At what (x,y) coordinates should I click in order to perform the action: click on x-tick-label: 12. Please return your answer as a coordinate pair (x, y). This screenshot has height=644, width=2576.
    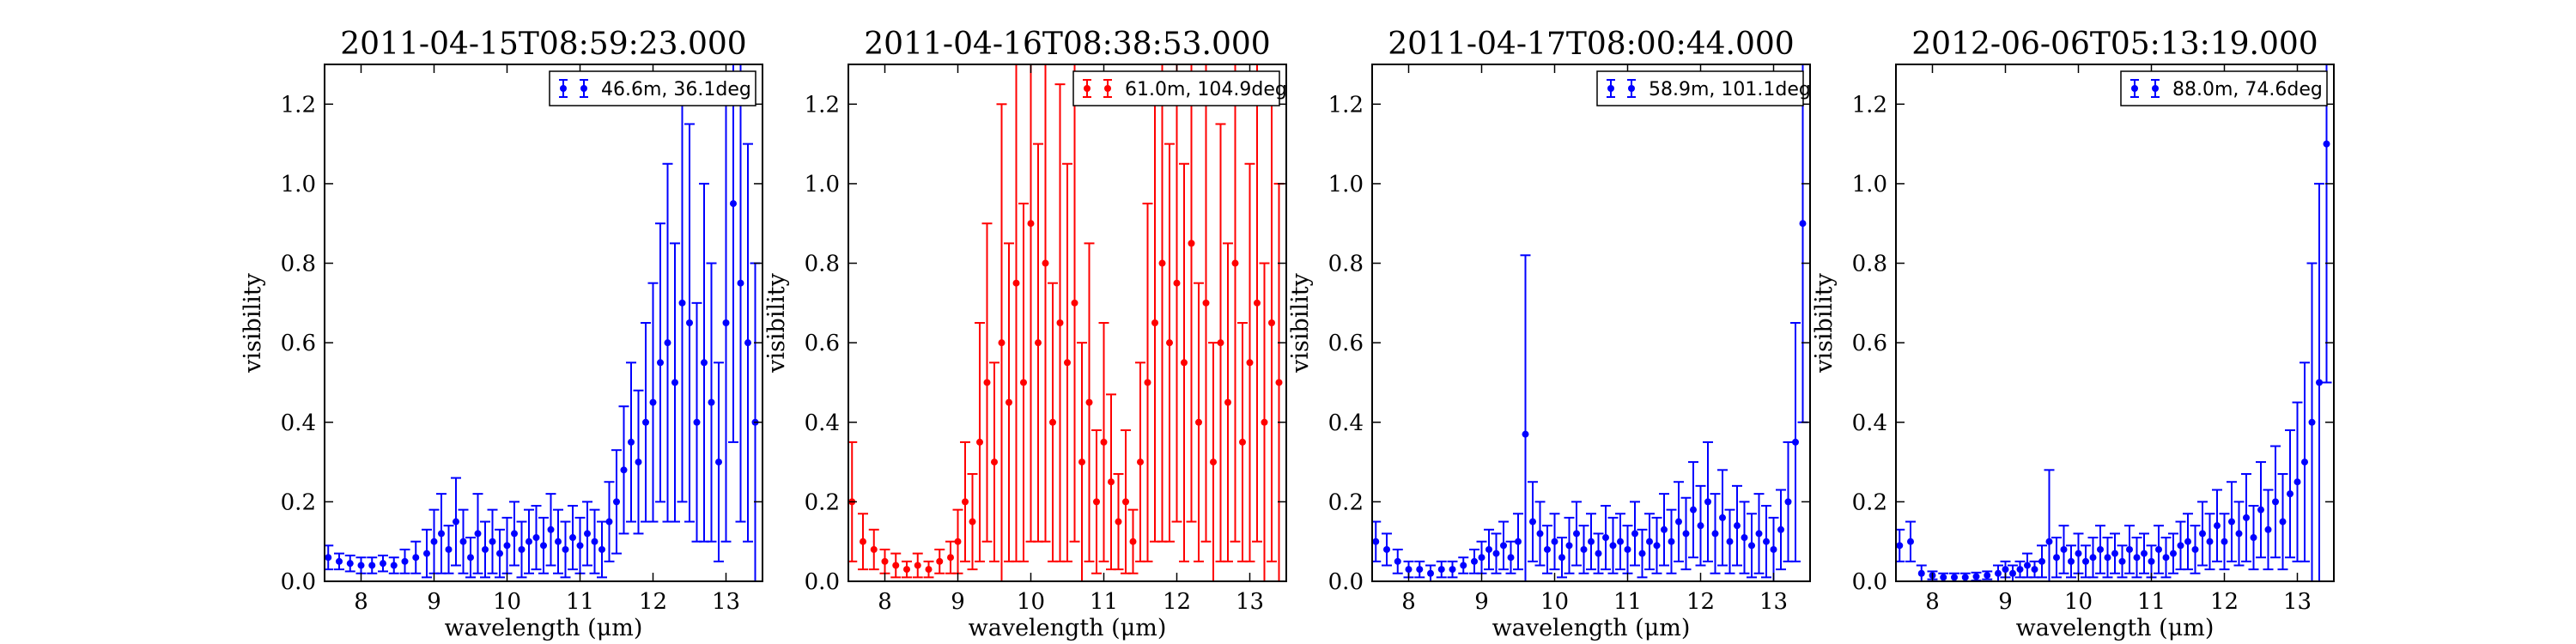
    Looking at the image, I should click on (1700, 602).